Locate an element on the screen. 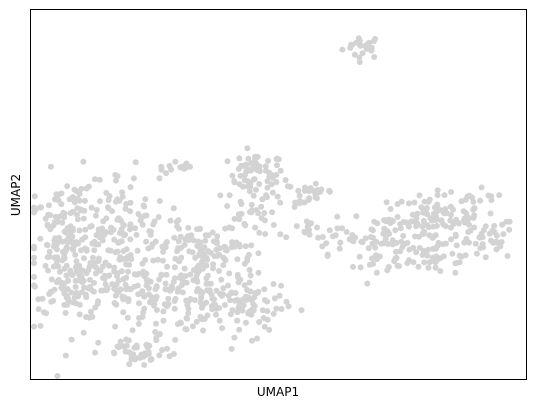  y-axis-label: UMAP2 is located at coordinates (16, 195).